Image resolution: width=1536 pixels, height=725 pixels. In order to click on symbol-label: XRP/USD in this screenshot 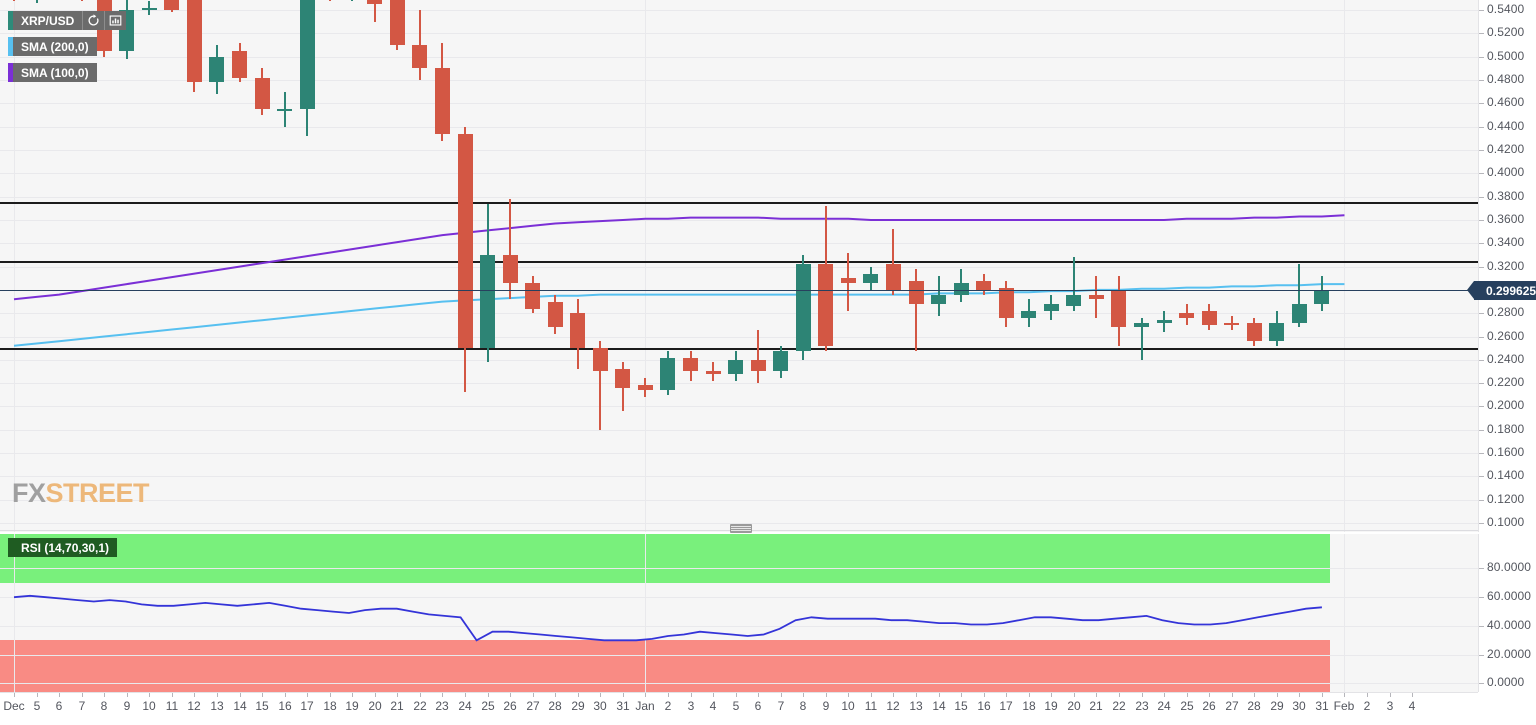, I will do `click(48, 20)`.